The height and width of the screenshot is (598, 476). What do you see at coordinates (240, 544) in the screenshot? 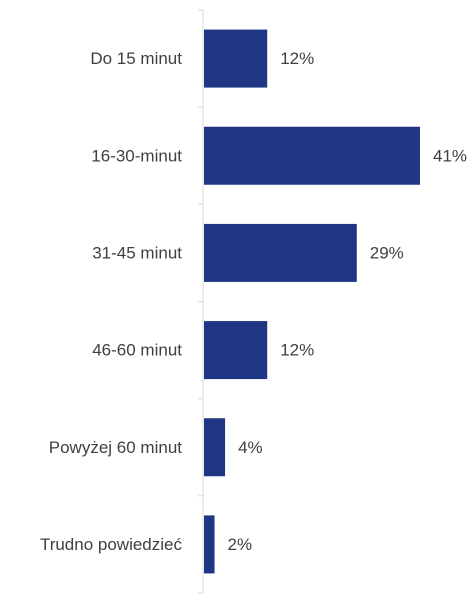
I see `data-label: 2%` at bounding box center [240, 544].